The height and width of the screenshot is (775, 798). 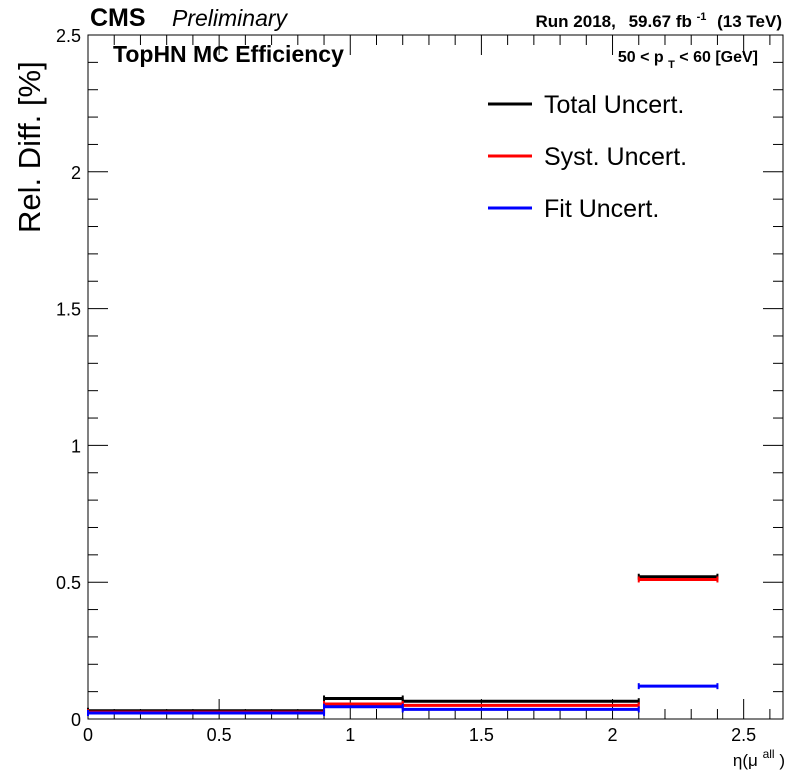 I want to click on x-tick-label: 1, so click(x=350, y=735).